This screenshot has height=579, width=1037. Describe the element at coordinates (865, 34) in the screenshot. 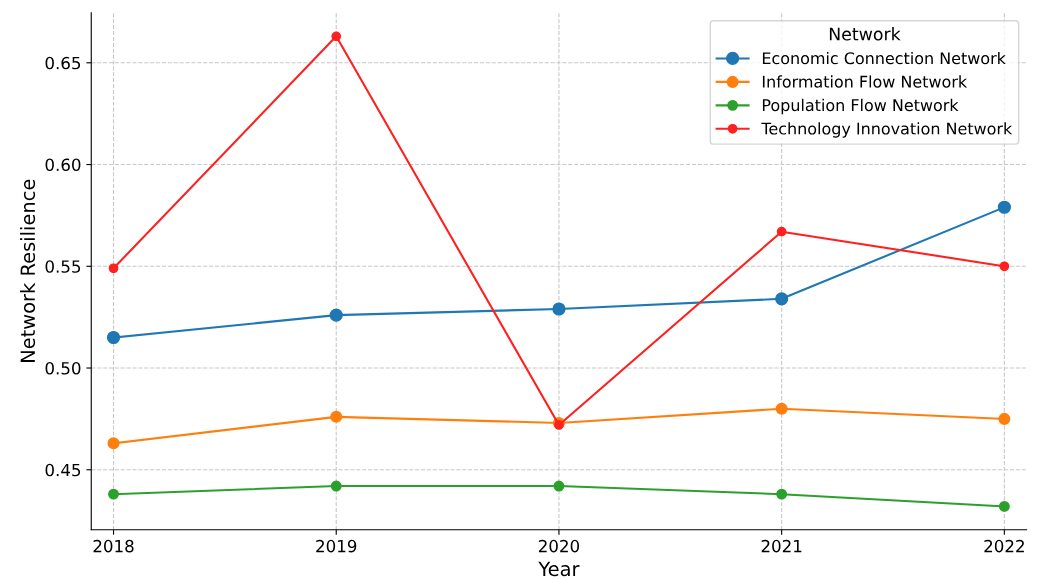

I see `legend-title: Network` at that location.